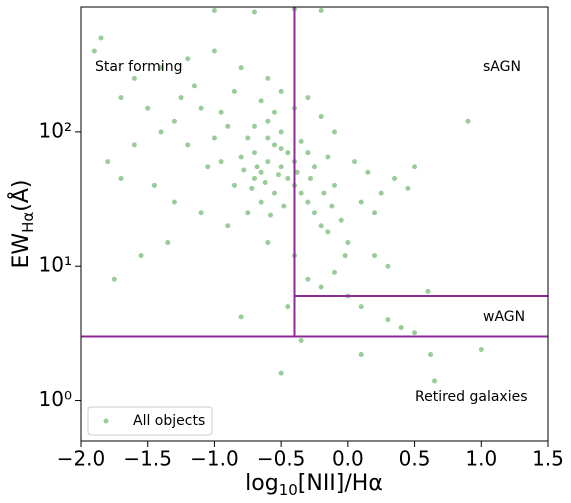  Describe the element at coordinates (340, 483) in the screenshot. I see `x-label-rest: [NII]/Hα` at that location.